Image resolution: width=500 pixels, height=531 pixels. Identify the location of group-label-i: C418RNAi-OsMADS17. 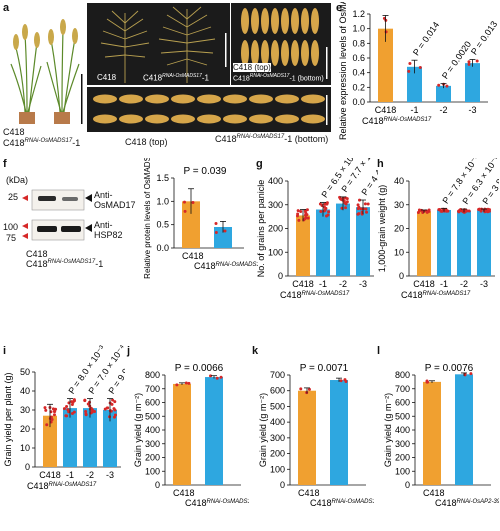
(62, 486).